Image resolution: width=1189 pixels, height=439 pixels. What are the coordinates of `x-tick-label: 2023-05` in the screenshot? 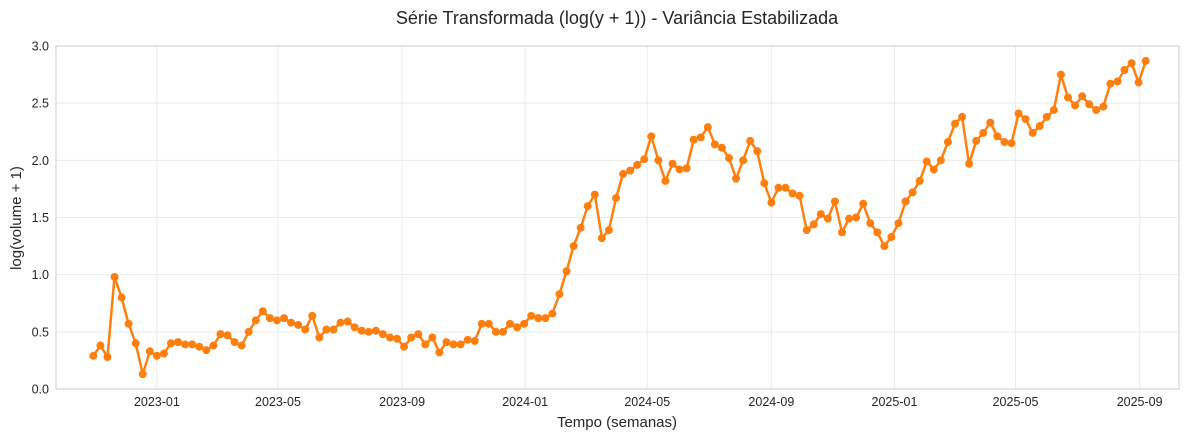 It's located at (278, 402).